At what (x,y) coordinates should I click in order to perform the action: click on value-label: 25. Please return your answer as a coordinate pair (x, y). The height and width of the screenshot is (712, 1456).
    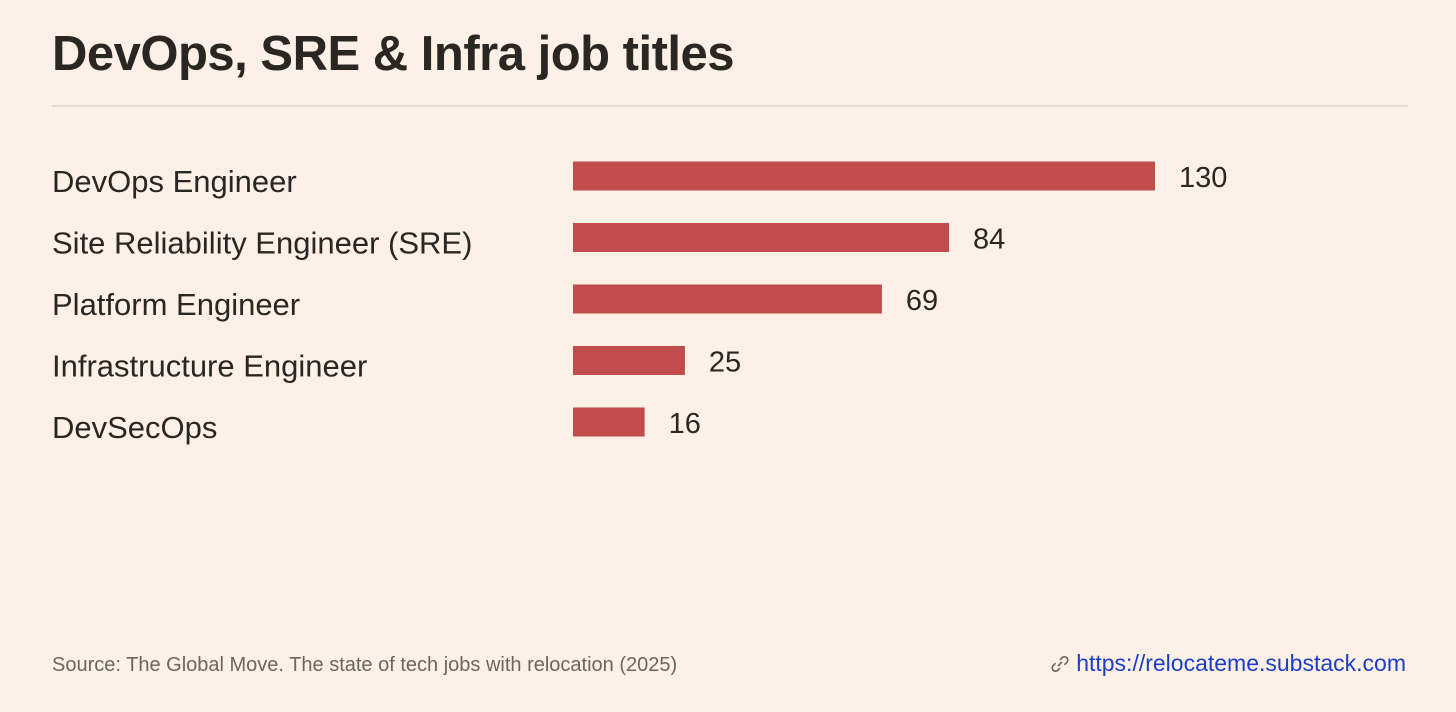
    Looking at the image, I should click on (725, 363).